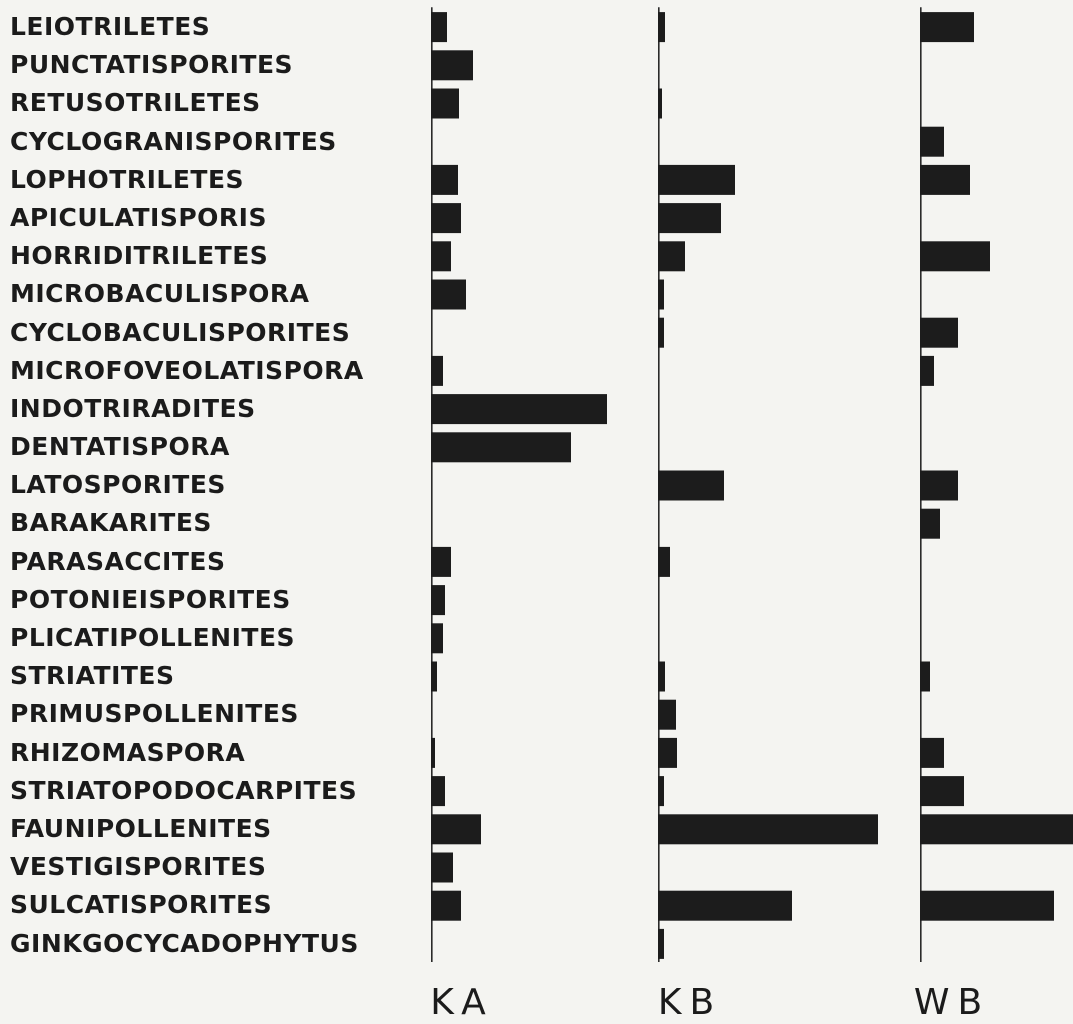 This screenshot has width=1073, height=1024. Describe the element at coordinates (138, 217) in the screenshot. I see `category-label: APICULATISPORIS` at that location.